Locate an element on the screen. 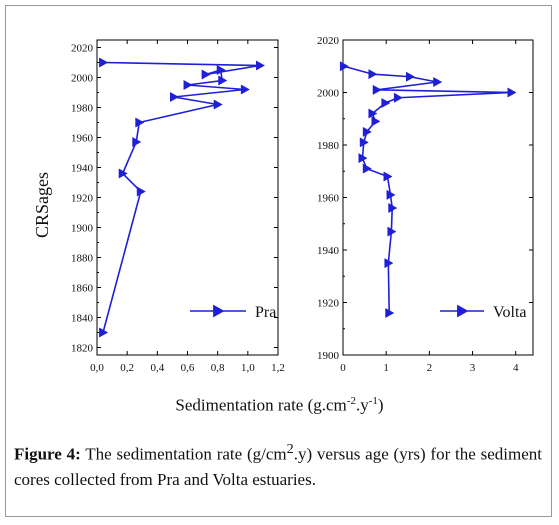 The width and height of the screenshot is (559, 525). y-axis-label: CRSages is located at coordinates (42, 205).